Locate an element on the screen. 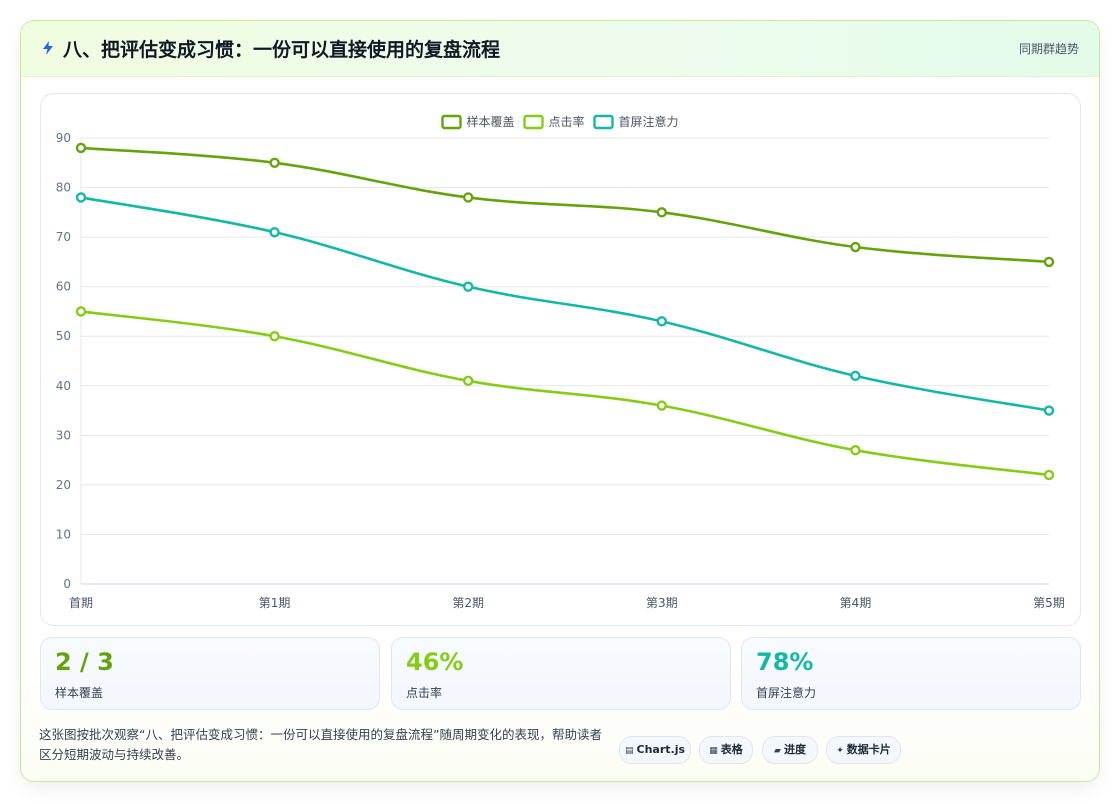 The image size is (1120, 804). pill-table: ▦ 表格 is located at coordinates (726, 750).